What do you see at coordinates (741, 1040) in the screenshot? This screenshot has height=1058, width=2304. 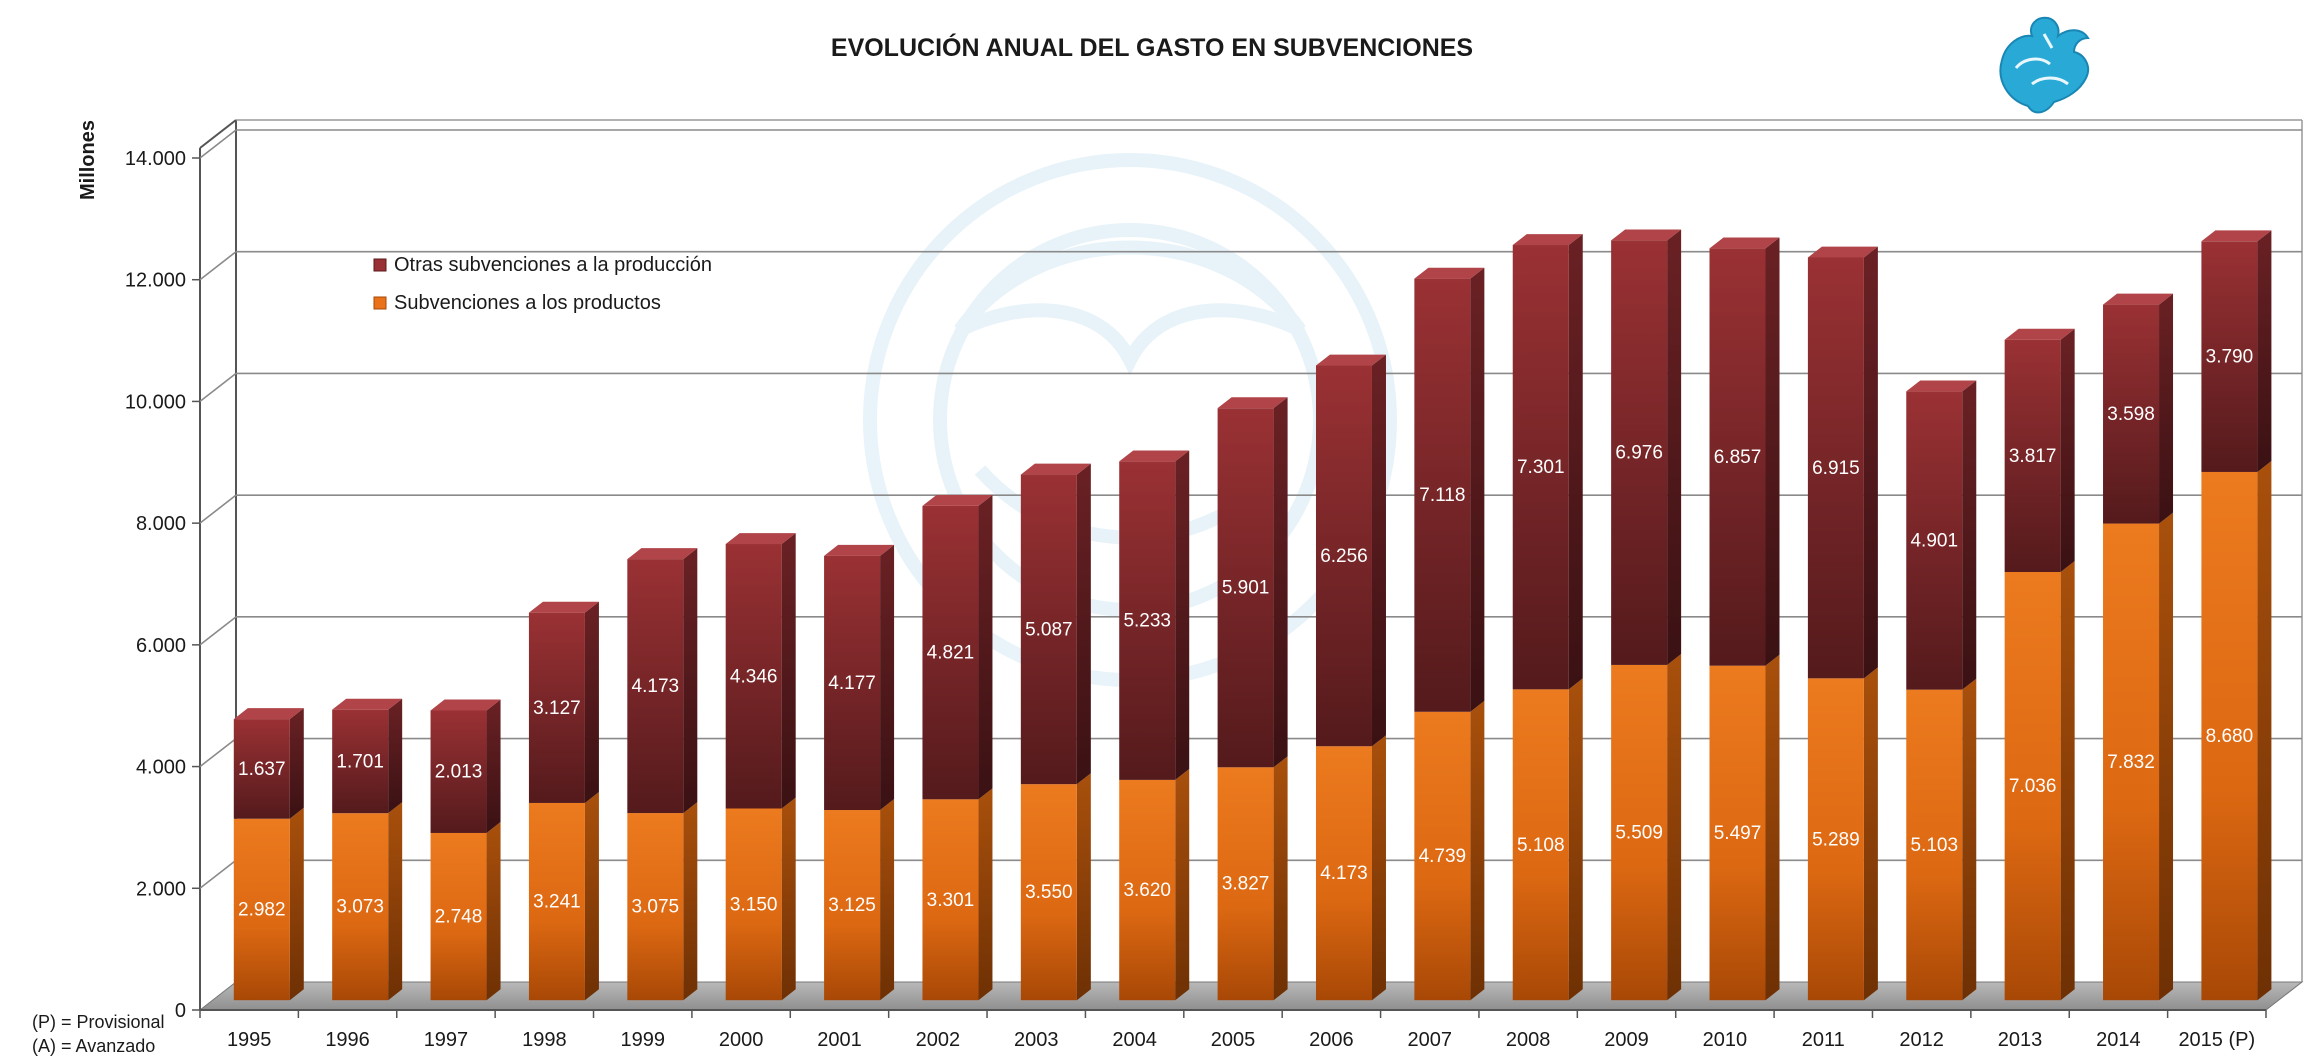 I see `x-tick-label: 2000` at bounding box center [741, 1040].